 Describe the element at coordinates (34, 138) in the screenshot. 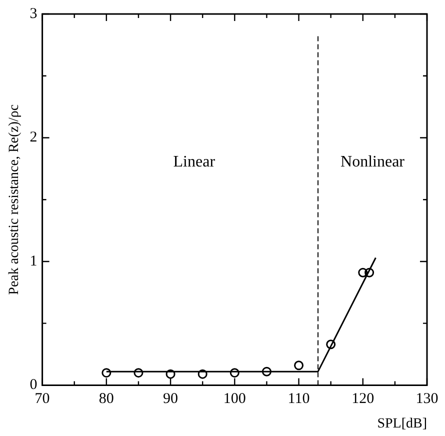

I see `y-tick-label: 2` at that location.